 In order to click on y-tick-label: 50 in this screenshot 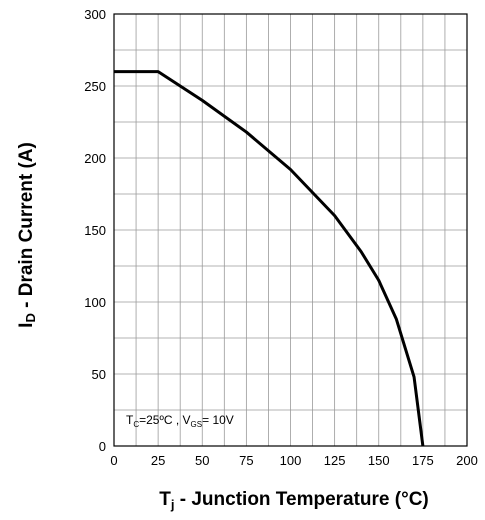, I will do `click(99, 374)`.